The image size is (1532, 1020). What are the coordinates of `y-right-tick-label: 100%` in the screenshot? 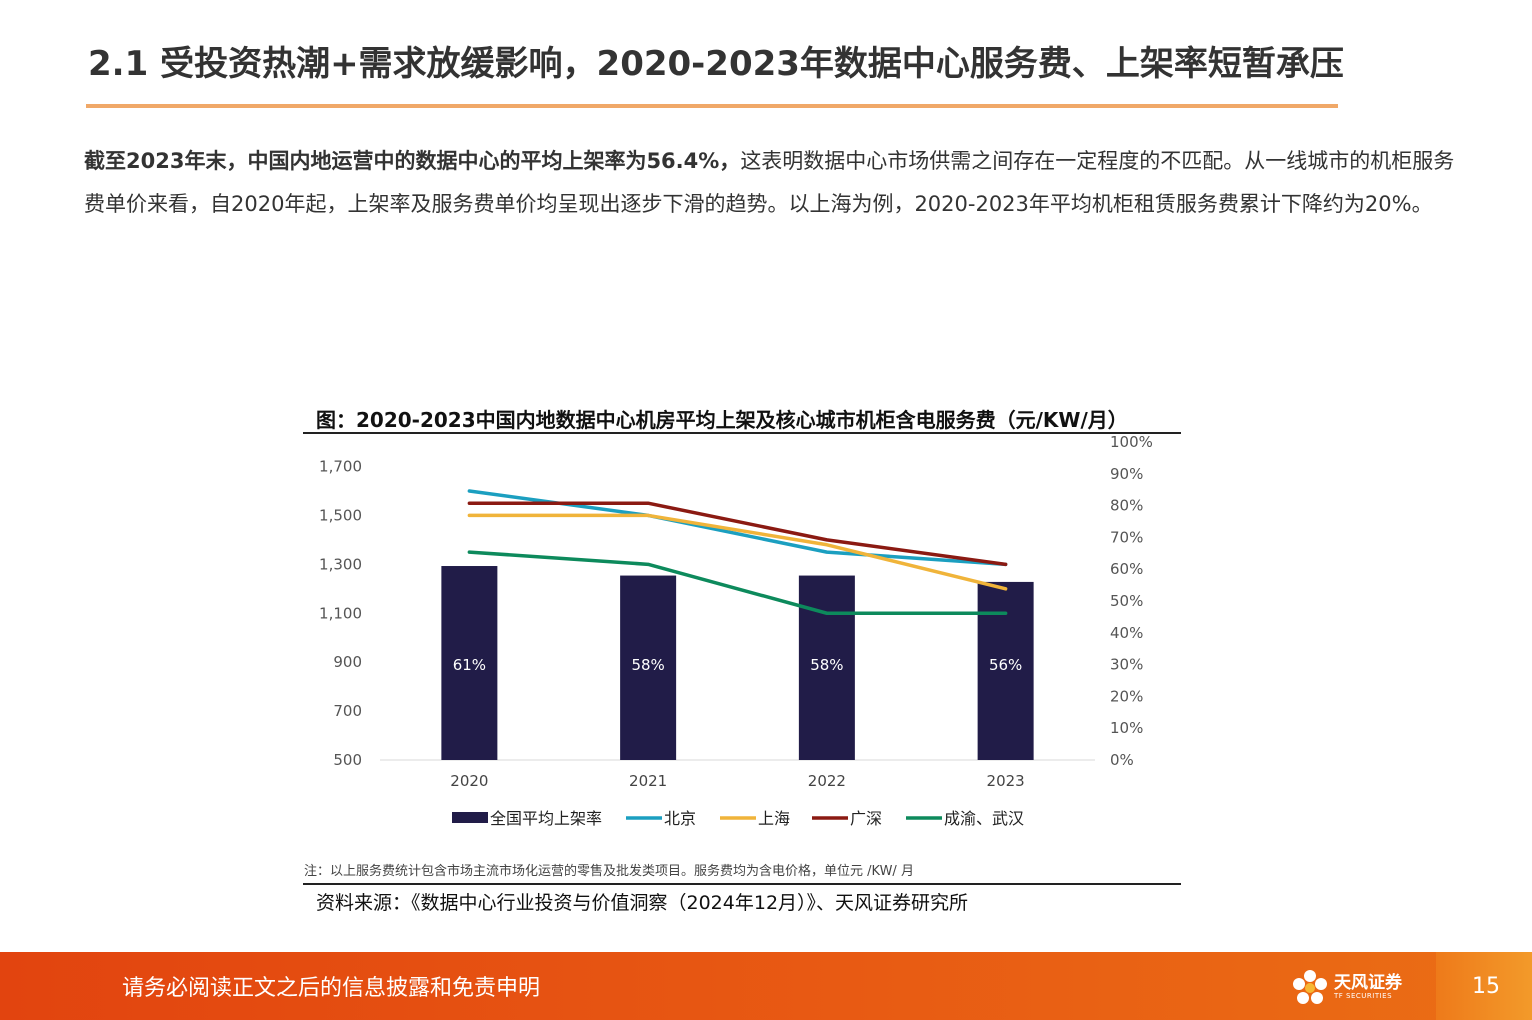 It's located at (1131, 442).